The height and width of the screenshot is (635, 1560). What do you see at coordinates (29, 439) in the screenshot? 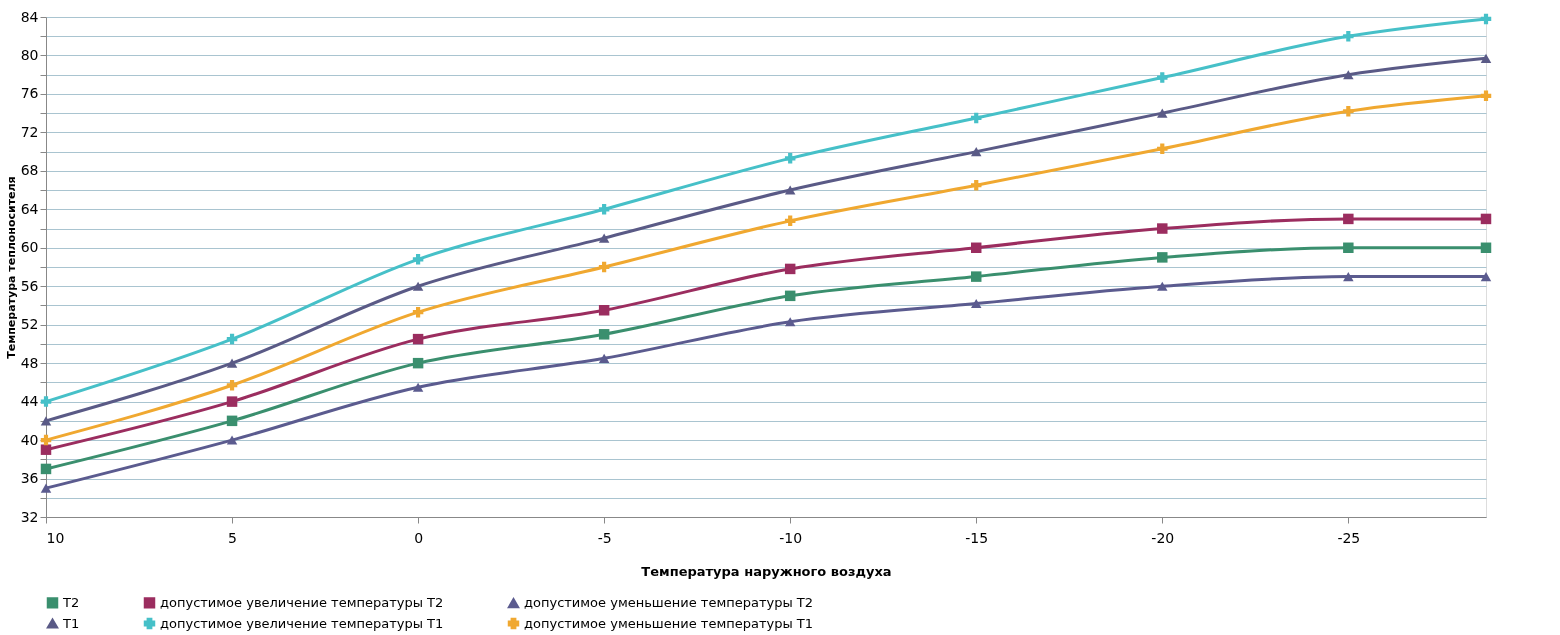
I see `y-tick-label: 40` at bounding box center [29, 439].